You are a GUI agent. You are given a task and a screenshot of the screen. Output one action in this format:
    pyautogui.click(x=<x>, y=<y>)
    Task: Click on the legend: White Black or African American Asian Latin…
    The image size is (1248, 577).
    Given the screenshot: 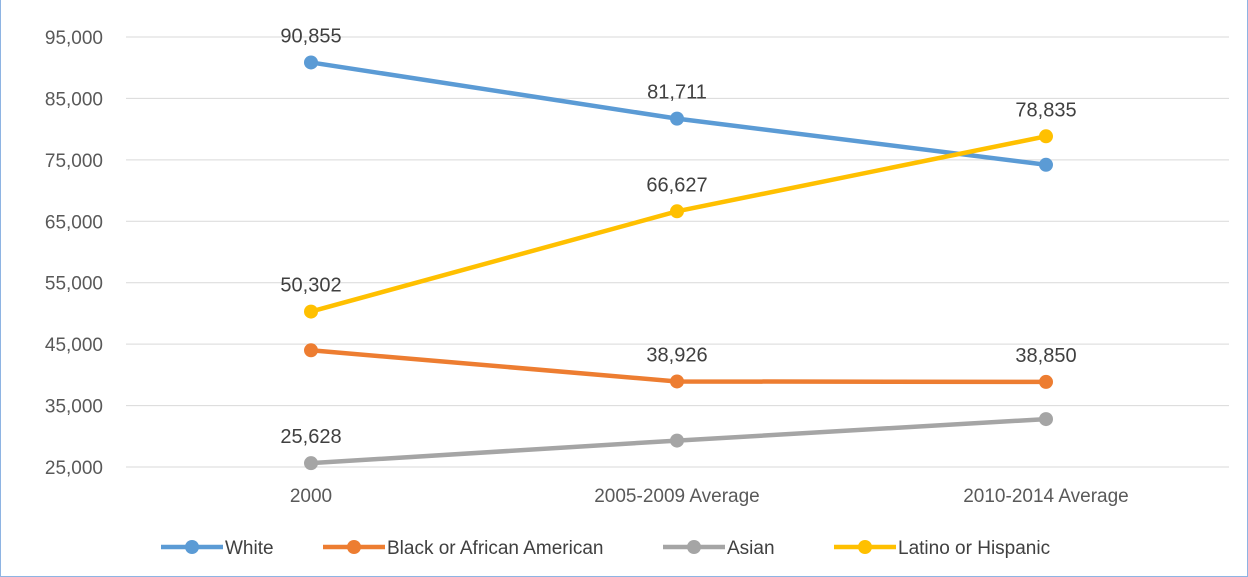 What is the action you would take?
    pyautogui.click(x=605, y=548)
    